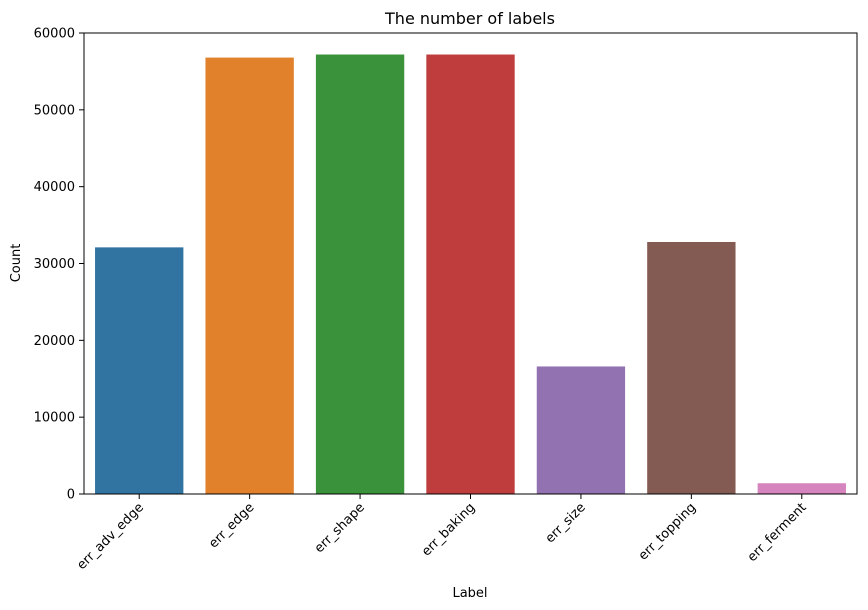  What do you see at coordinates (54, 341) in the screenshot?
I see `y-tick-label: 20000` at bounding box center [54, 341].